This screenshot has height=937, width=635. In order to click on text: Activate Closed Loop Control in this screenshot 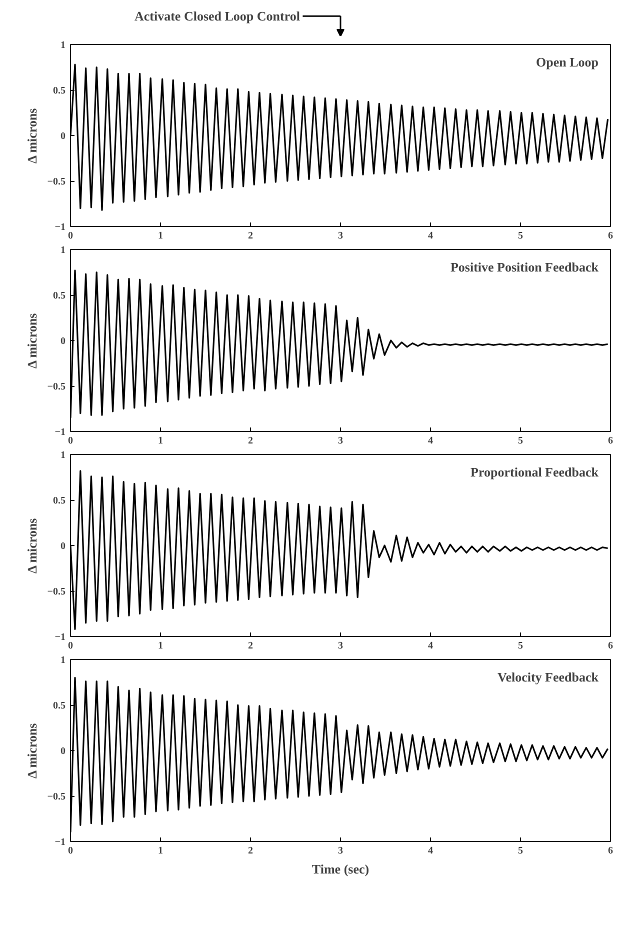, I will do `click(217, 16)`.